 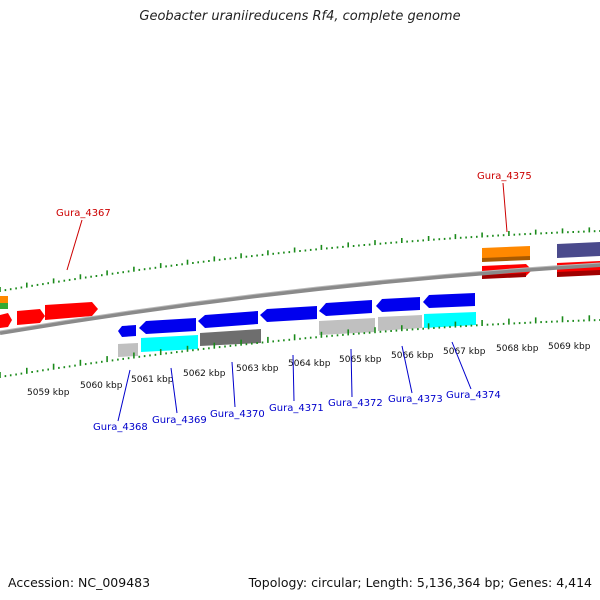 What do you see at coordinates (355, 403) in the screenshot?
I see `gene-label-4372: Gura_4372` at bounding box center [355, 403].